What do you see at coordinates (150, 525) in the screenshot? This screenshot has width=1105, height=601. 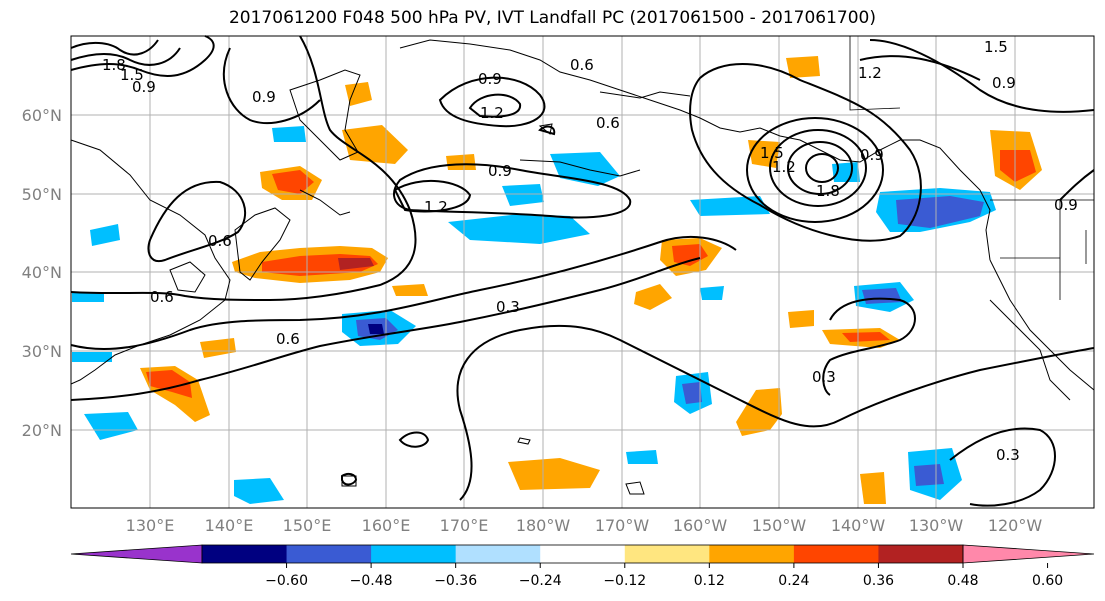 I see `lon-label-130e: 130°E` at bounding box center [150, 525].